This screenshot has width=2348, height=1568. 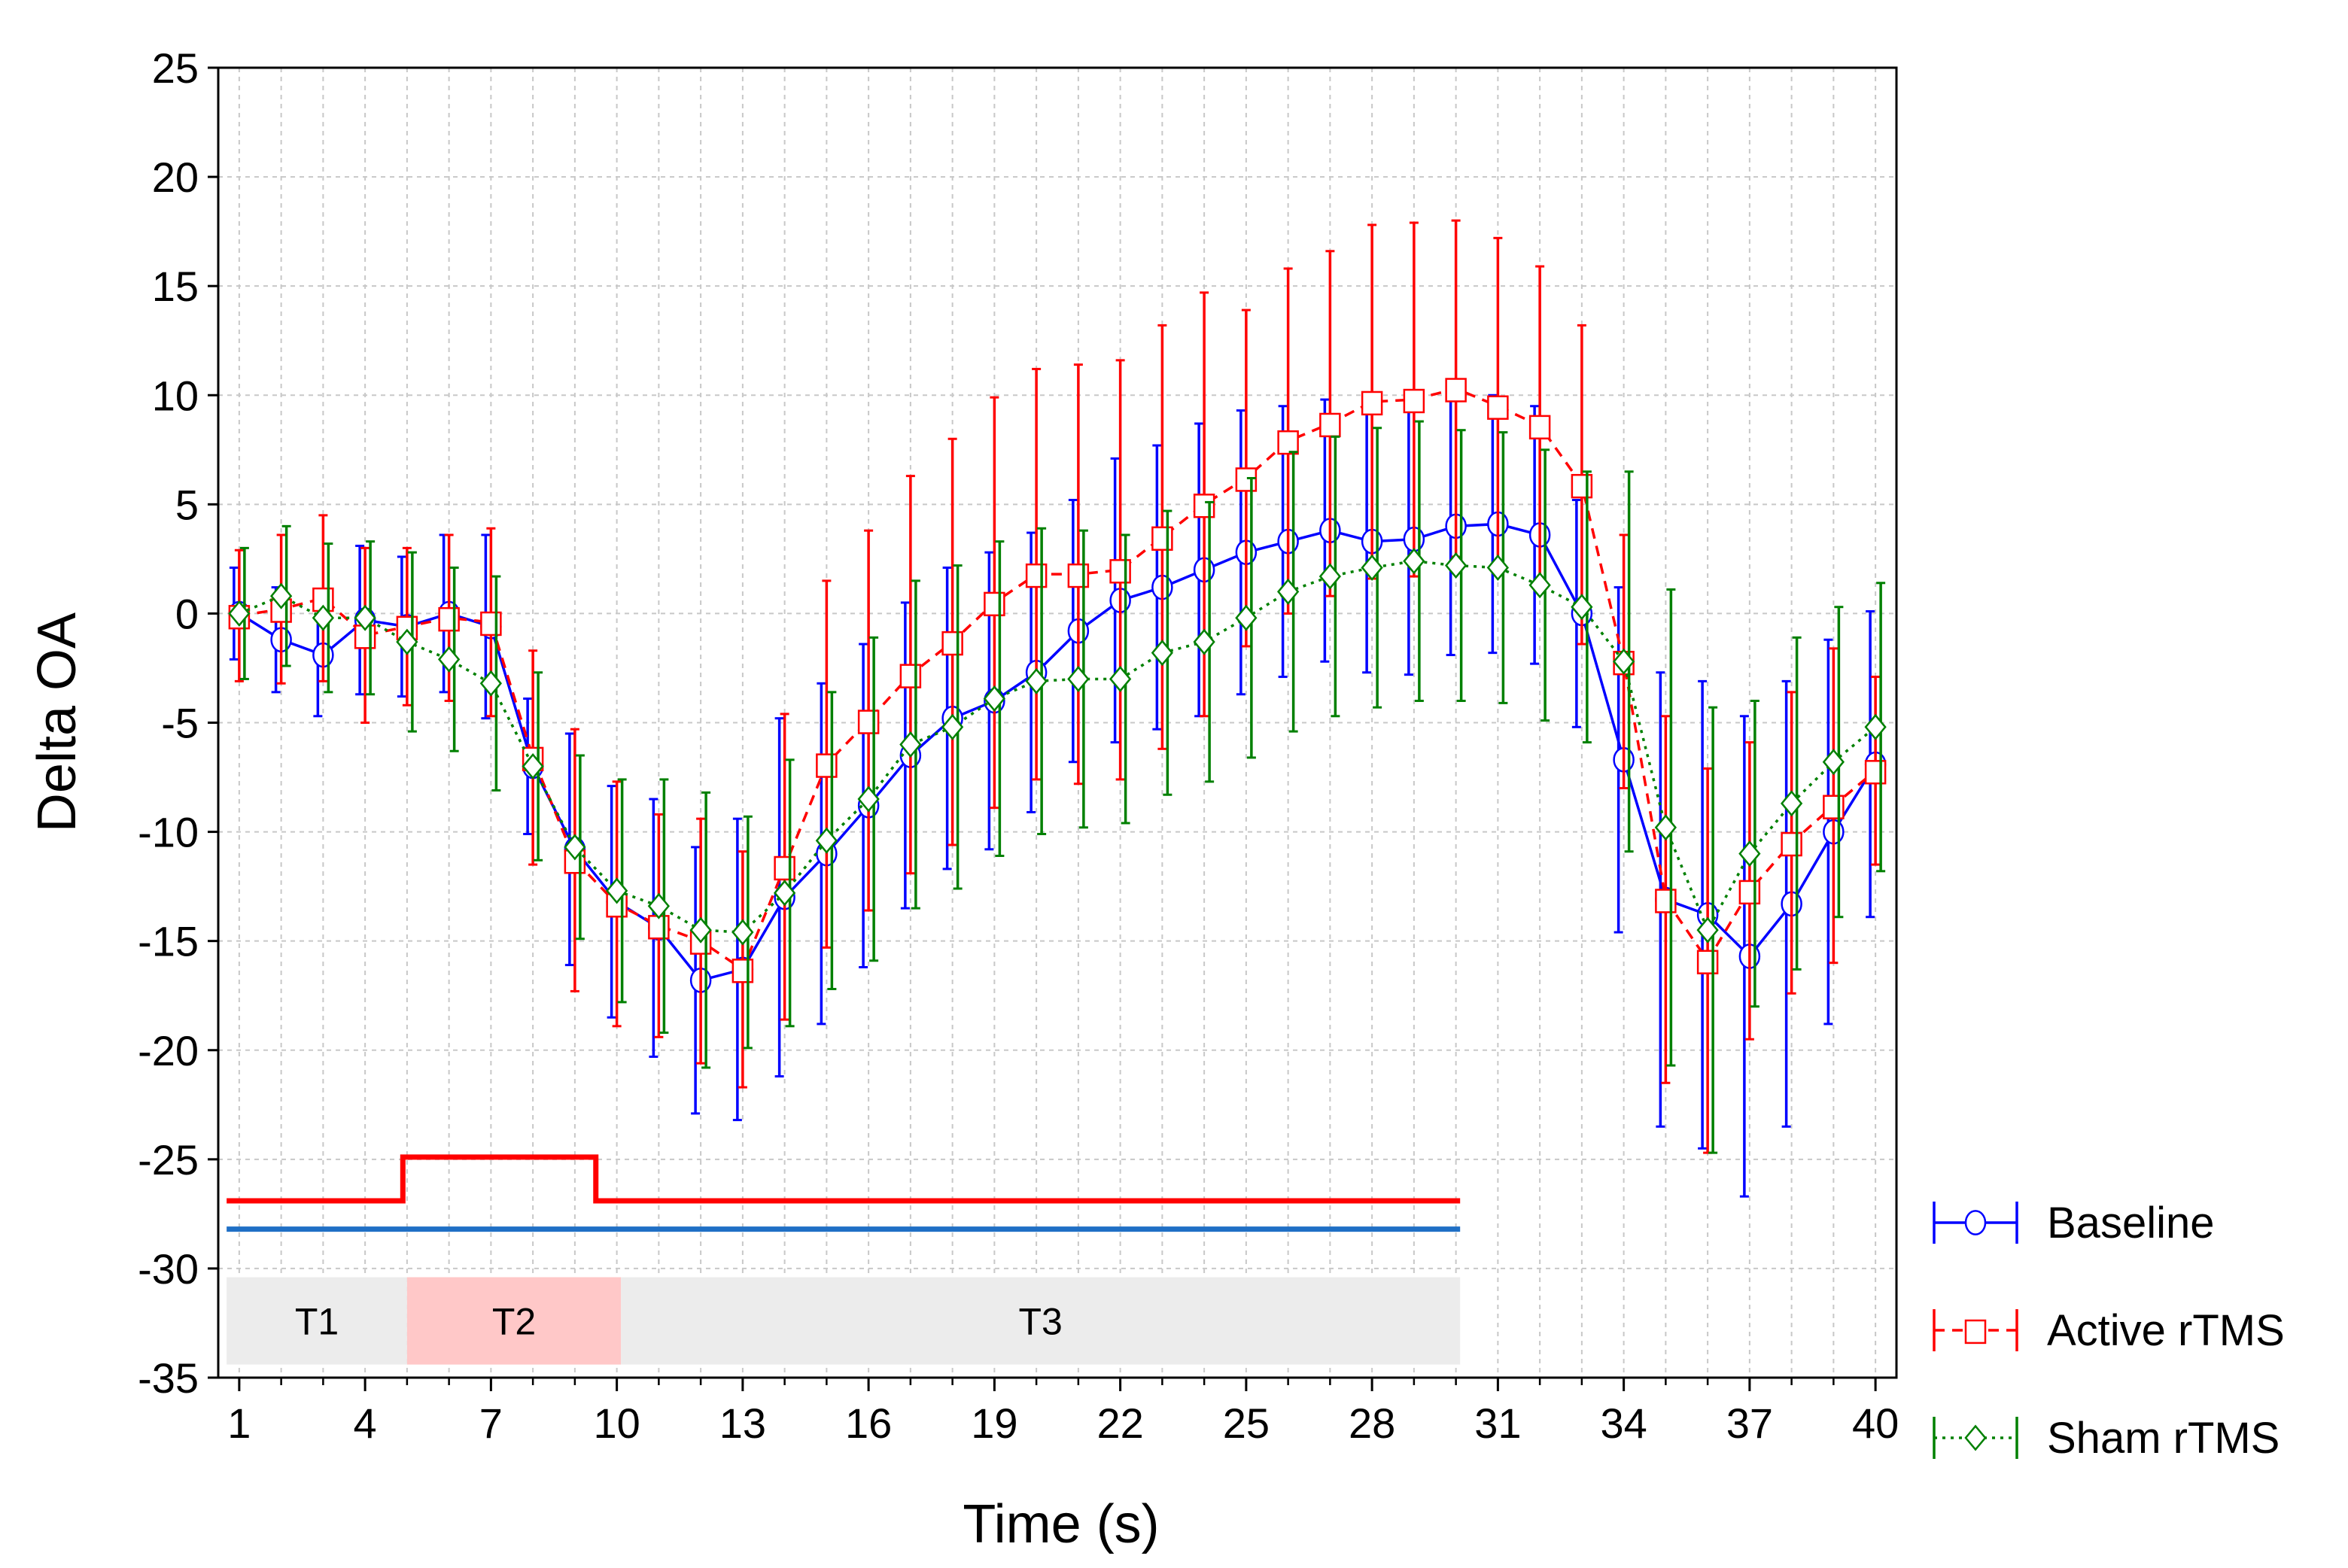 I want to click on x-tick-label: 34, so click(x=1623, y=1423).